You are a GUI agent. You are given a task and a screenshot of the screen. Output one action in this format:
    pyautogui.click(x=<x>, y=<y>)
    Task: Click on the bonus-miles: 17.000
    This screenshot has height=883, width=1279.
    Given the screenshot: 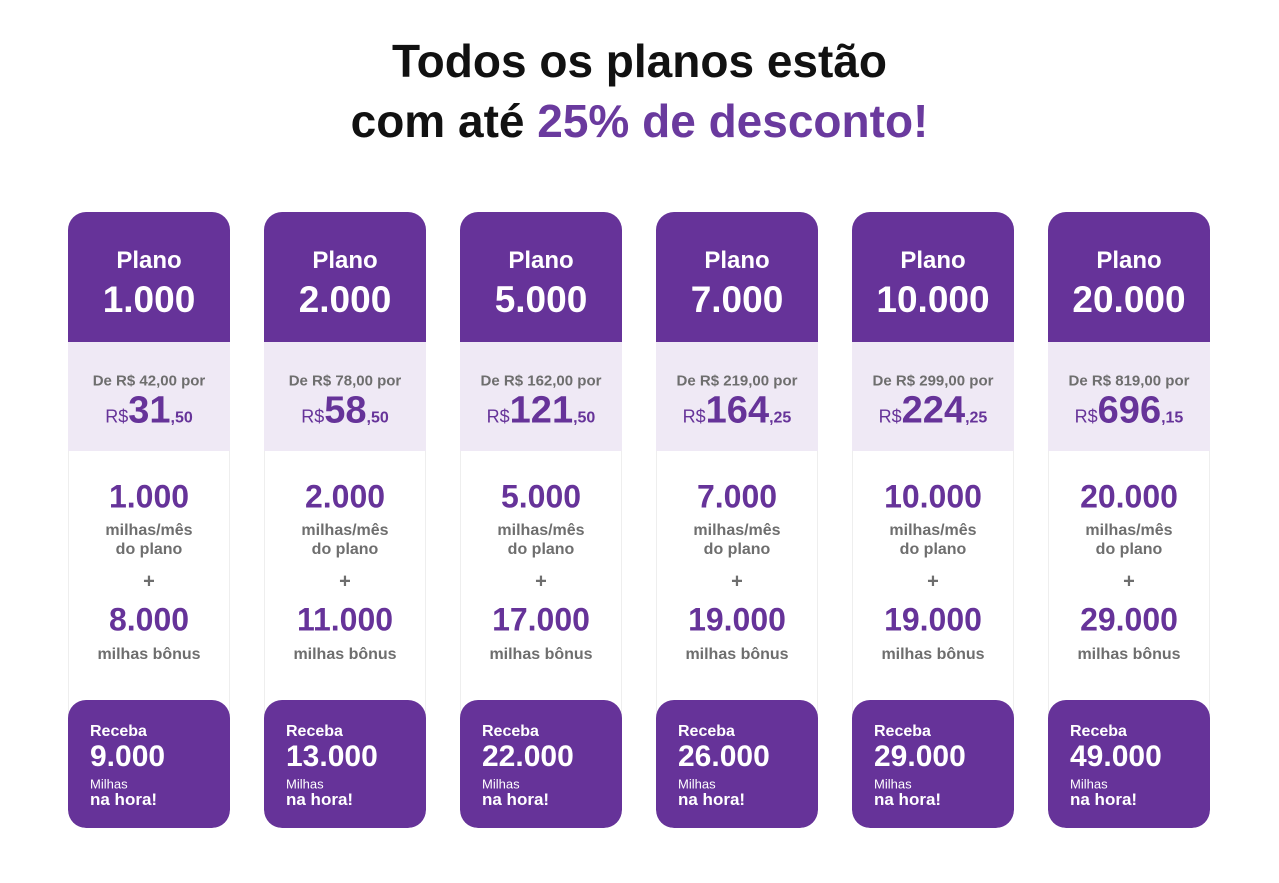 What is the action you would take?
    pyautogui.click(x=541, y=619)
    